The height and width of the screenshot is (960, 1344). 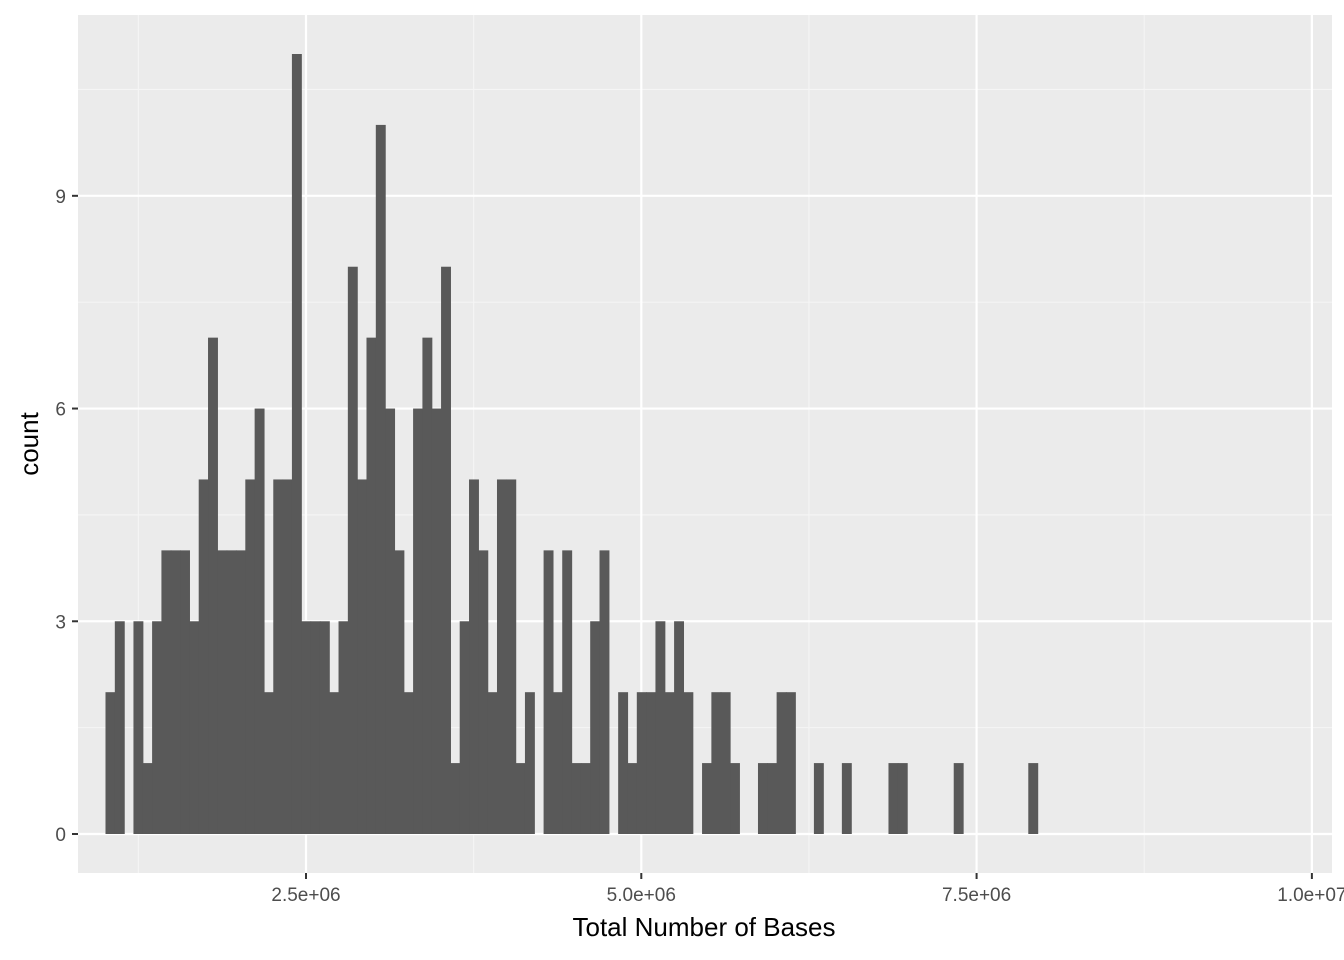 What do you see at coordinates (976, 895) in the screenshot?
I see `x-tick-label: 7.5e+06` at bounding box center [976, 895].